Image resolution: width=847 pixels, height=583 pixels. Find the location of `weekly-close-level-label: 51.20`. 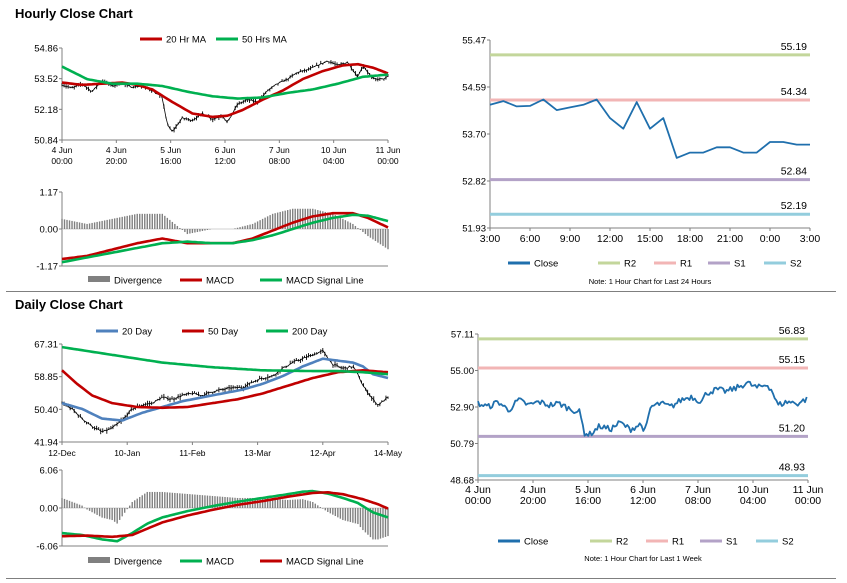

weekly-close-level-label: 51.20 is located at coordinates (792, 428).